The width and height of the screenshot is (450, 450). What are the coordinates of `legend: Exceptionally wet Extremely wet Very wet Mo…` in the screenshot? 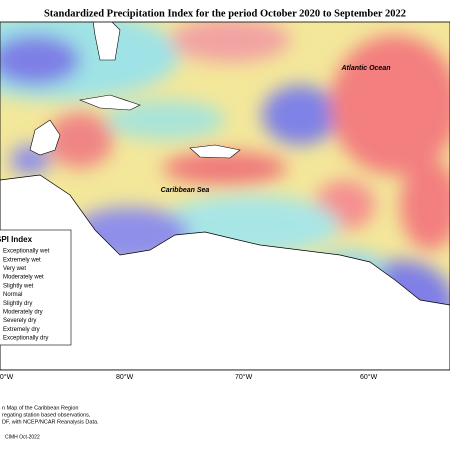 It's located at (26, 295).